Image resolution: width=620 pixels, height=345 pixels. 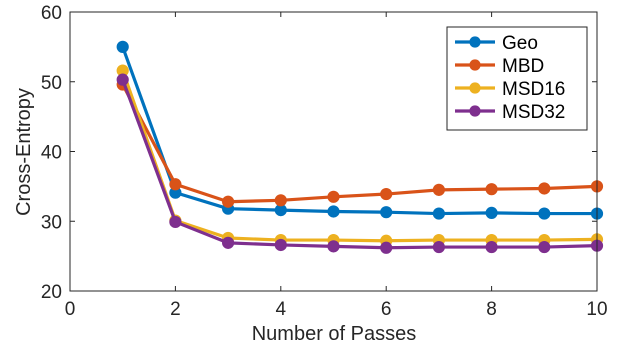 I want to click on y-axis-title: Cross-Entropy, so click(x=24, y=152).